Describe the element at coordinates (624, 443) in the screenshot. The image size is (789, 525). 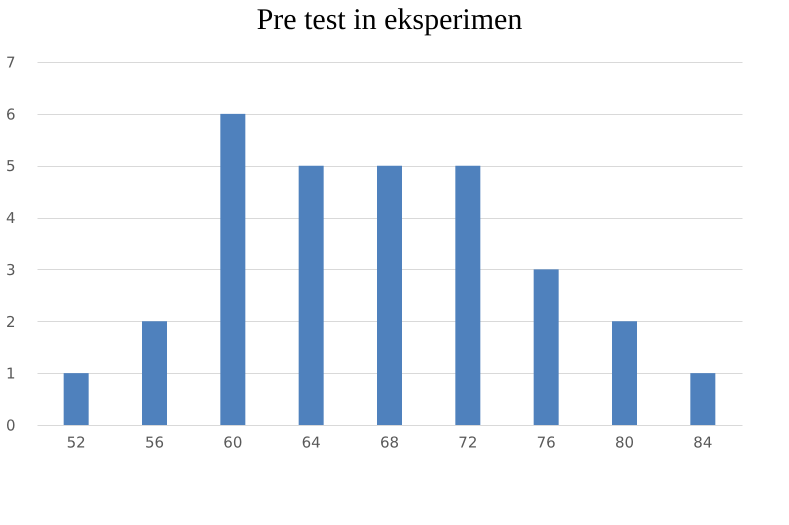
I see `x-tick-label: 80` at that location.